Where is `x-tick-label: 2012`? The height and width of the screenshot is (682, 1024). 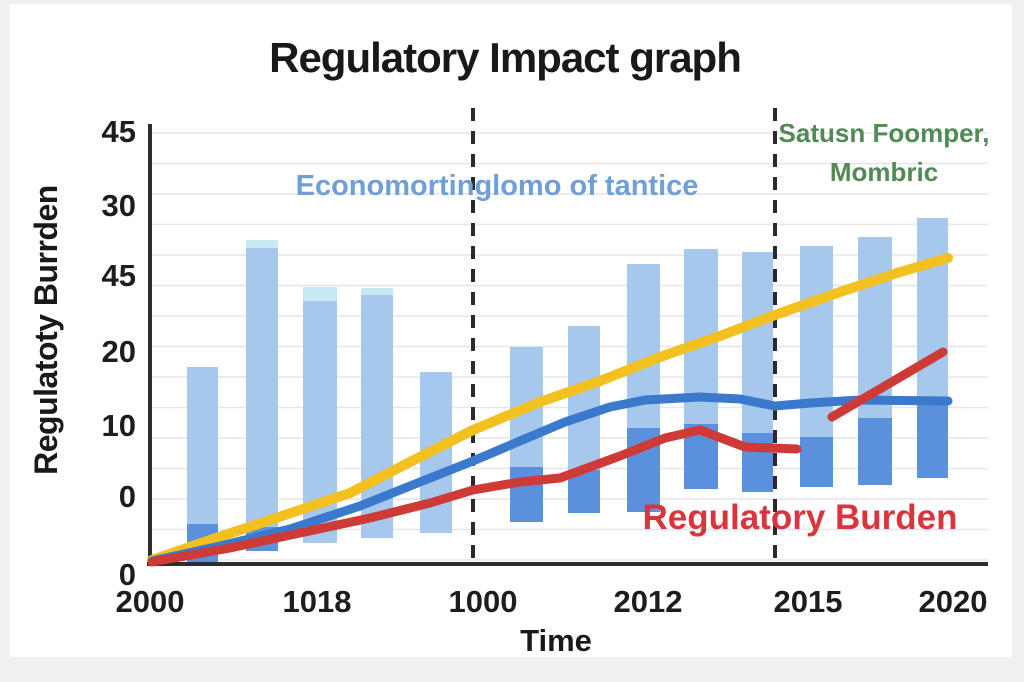
x-tick-label: 2012 is located at coordinates (648, 601).